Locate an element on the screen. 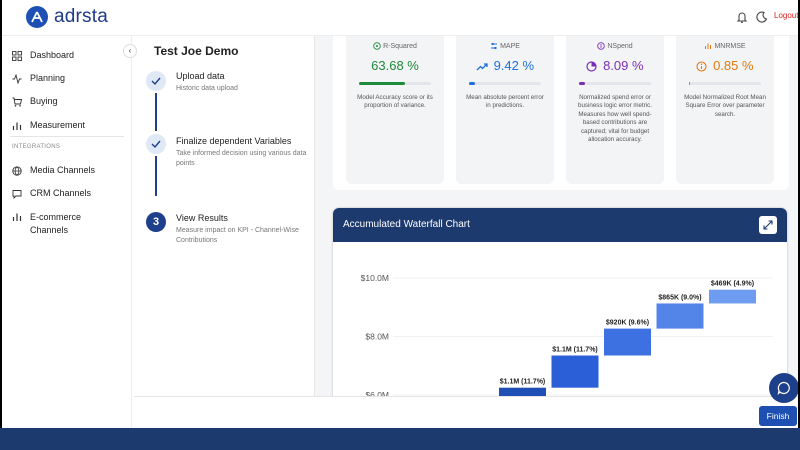  sidebar-item-crm-channels: CRM Channels is located at coordinates (51, 193).